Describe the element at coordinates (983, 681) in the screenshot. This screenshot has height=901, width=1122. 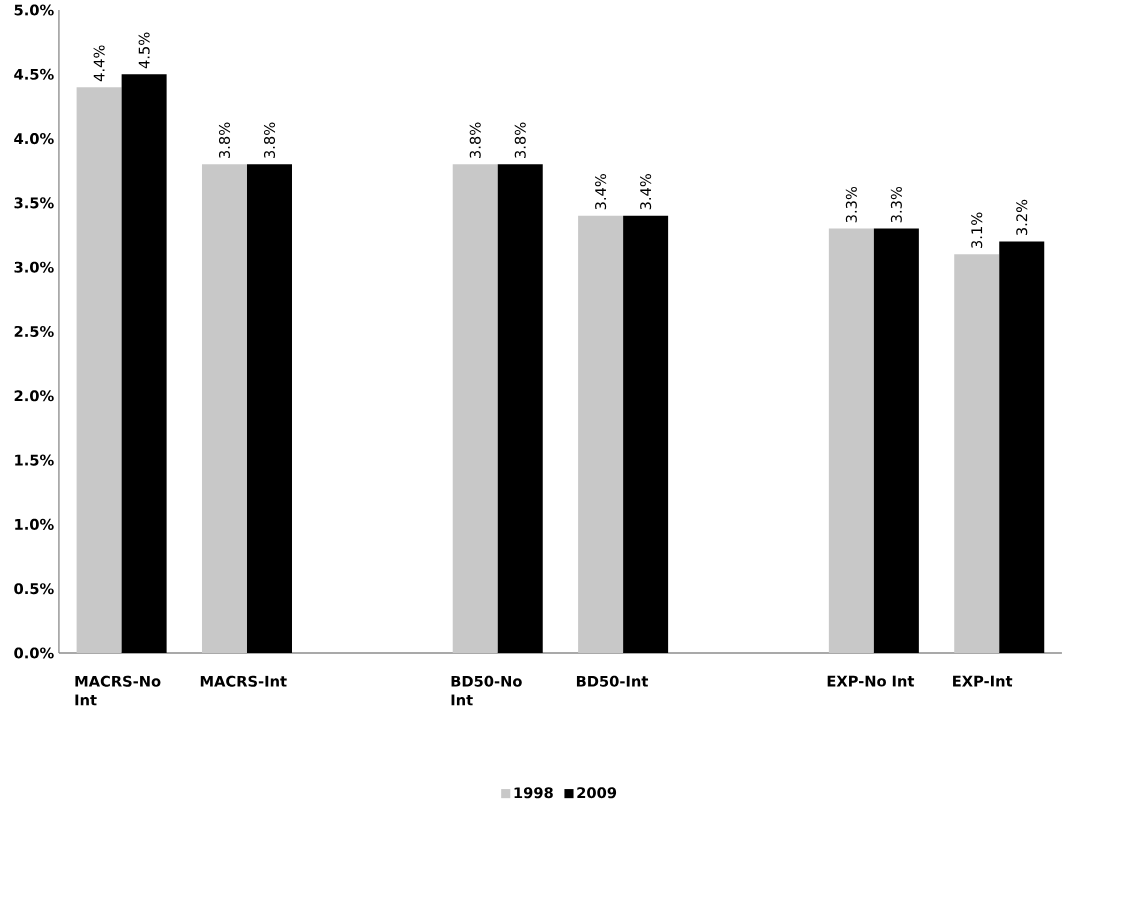
I see `x-tick-label: EXP-Int` at that location.